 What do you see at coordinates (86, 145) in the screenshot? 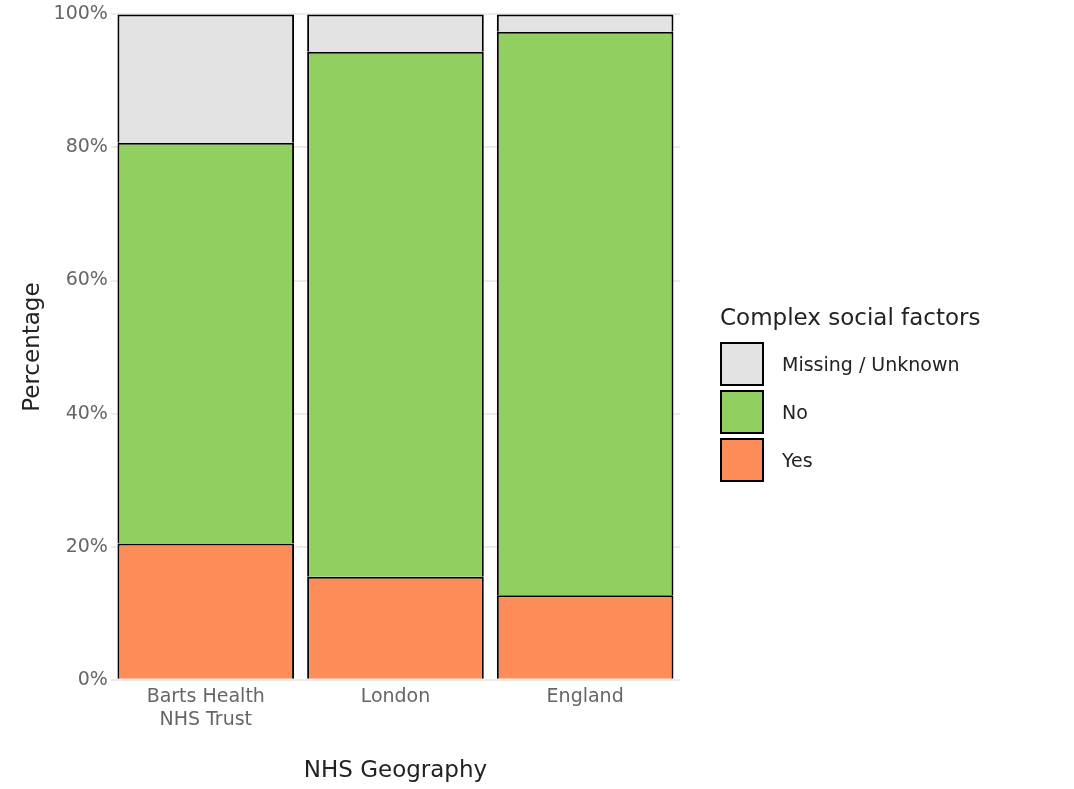
I see `y-tick-label: 80%` at bounding box center [86, 145].